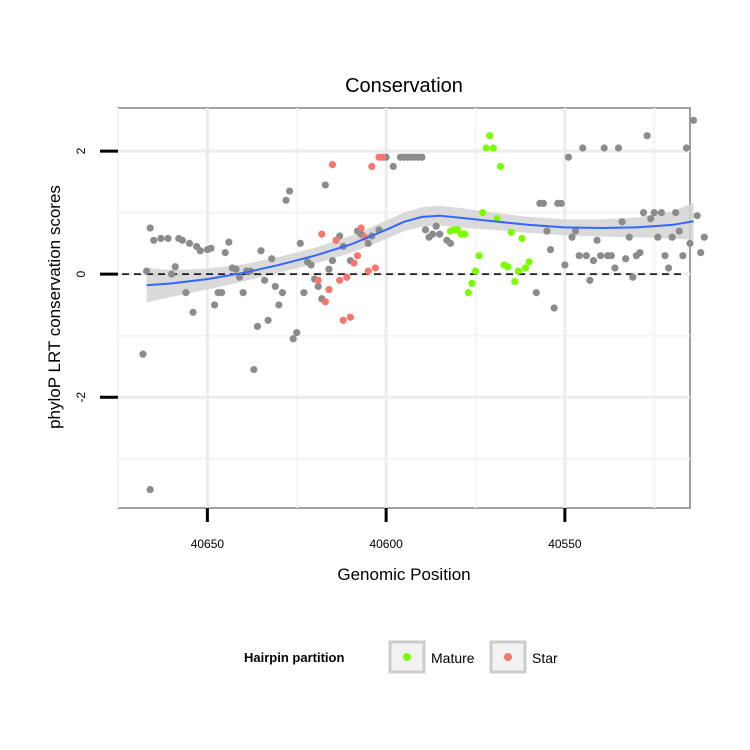 The image size is (750, 750). I want to click on x-tick-label: 40650, so click(208, 544).